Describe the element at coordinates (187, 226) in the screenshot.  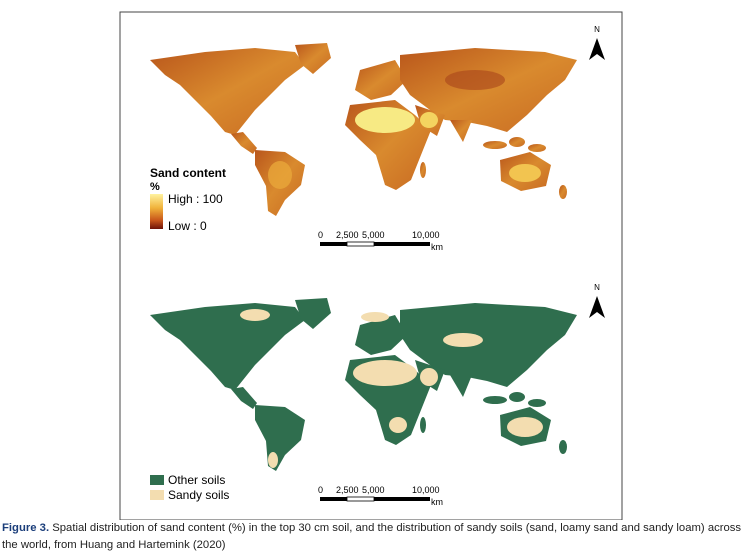
I see `legend-low: Low : 0` at that location.